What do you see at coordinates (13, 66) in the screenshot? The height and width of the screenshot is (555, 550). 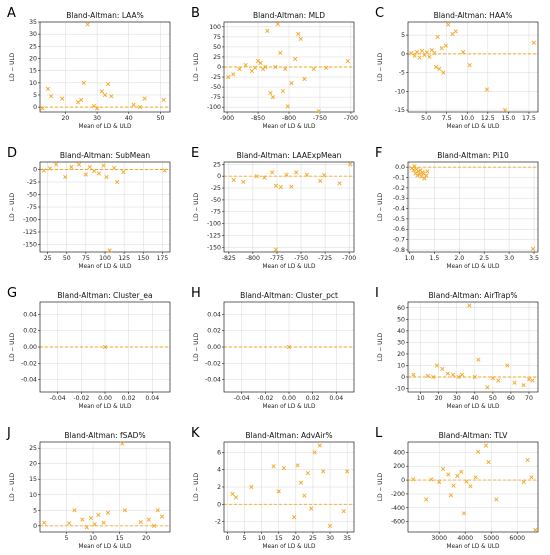 I see `y-axis-label: LD − ULD` at bounding box center [13, 66].